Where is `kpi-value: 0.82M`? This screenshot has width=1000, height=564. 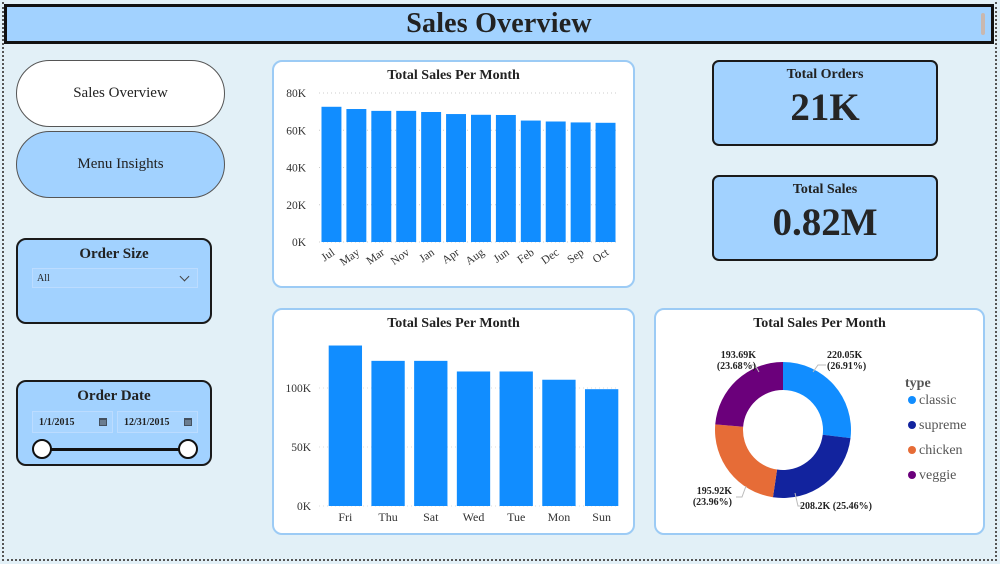
kpi-value: 0.82M is located at coordinates (825, 222).